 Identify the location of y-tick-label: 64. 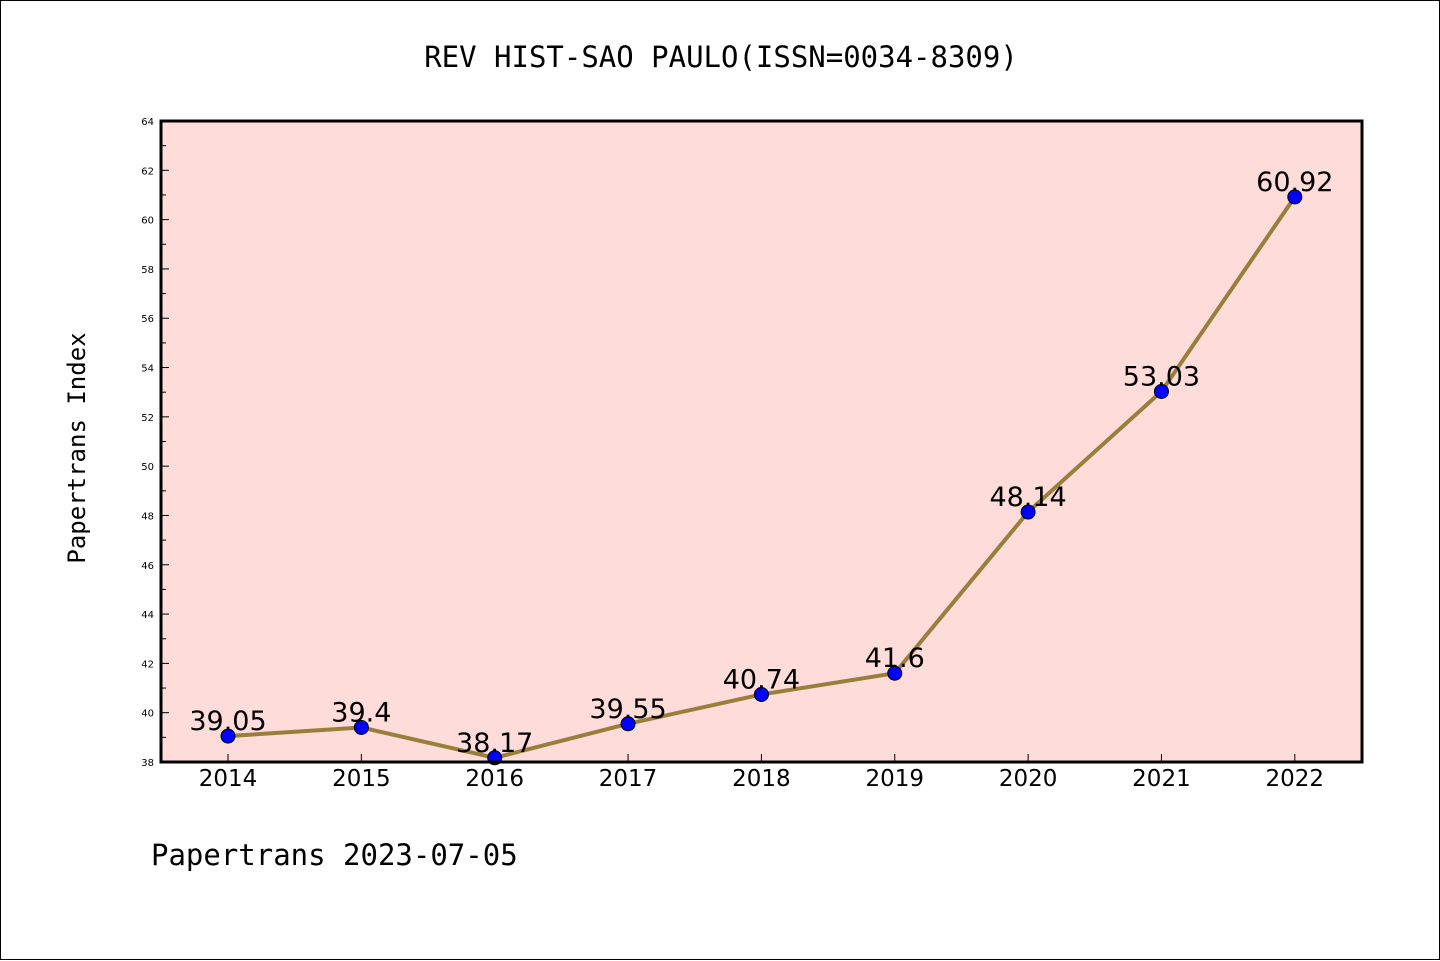
(147, 122).